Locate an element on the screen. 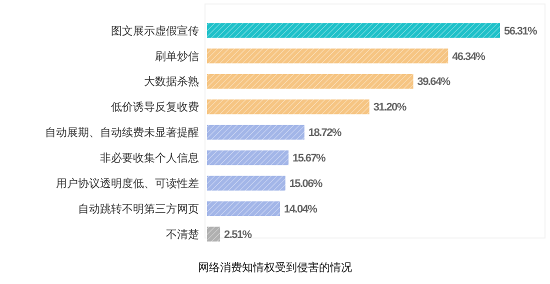  data-label: 15.06% is located at coordinates (306, 184).